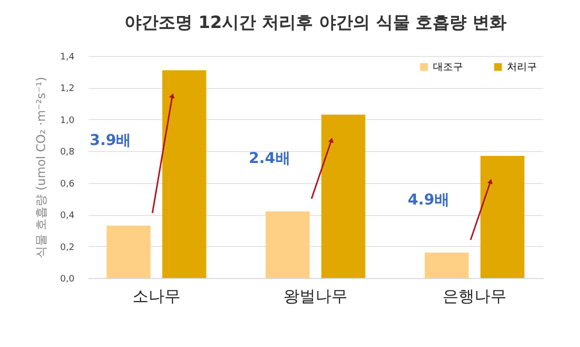  What do you see at coordinates (67, 121) in the screenshot?
I see `y-tick-label: 1,0` at bounding box center [67, 121].